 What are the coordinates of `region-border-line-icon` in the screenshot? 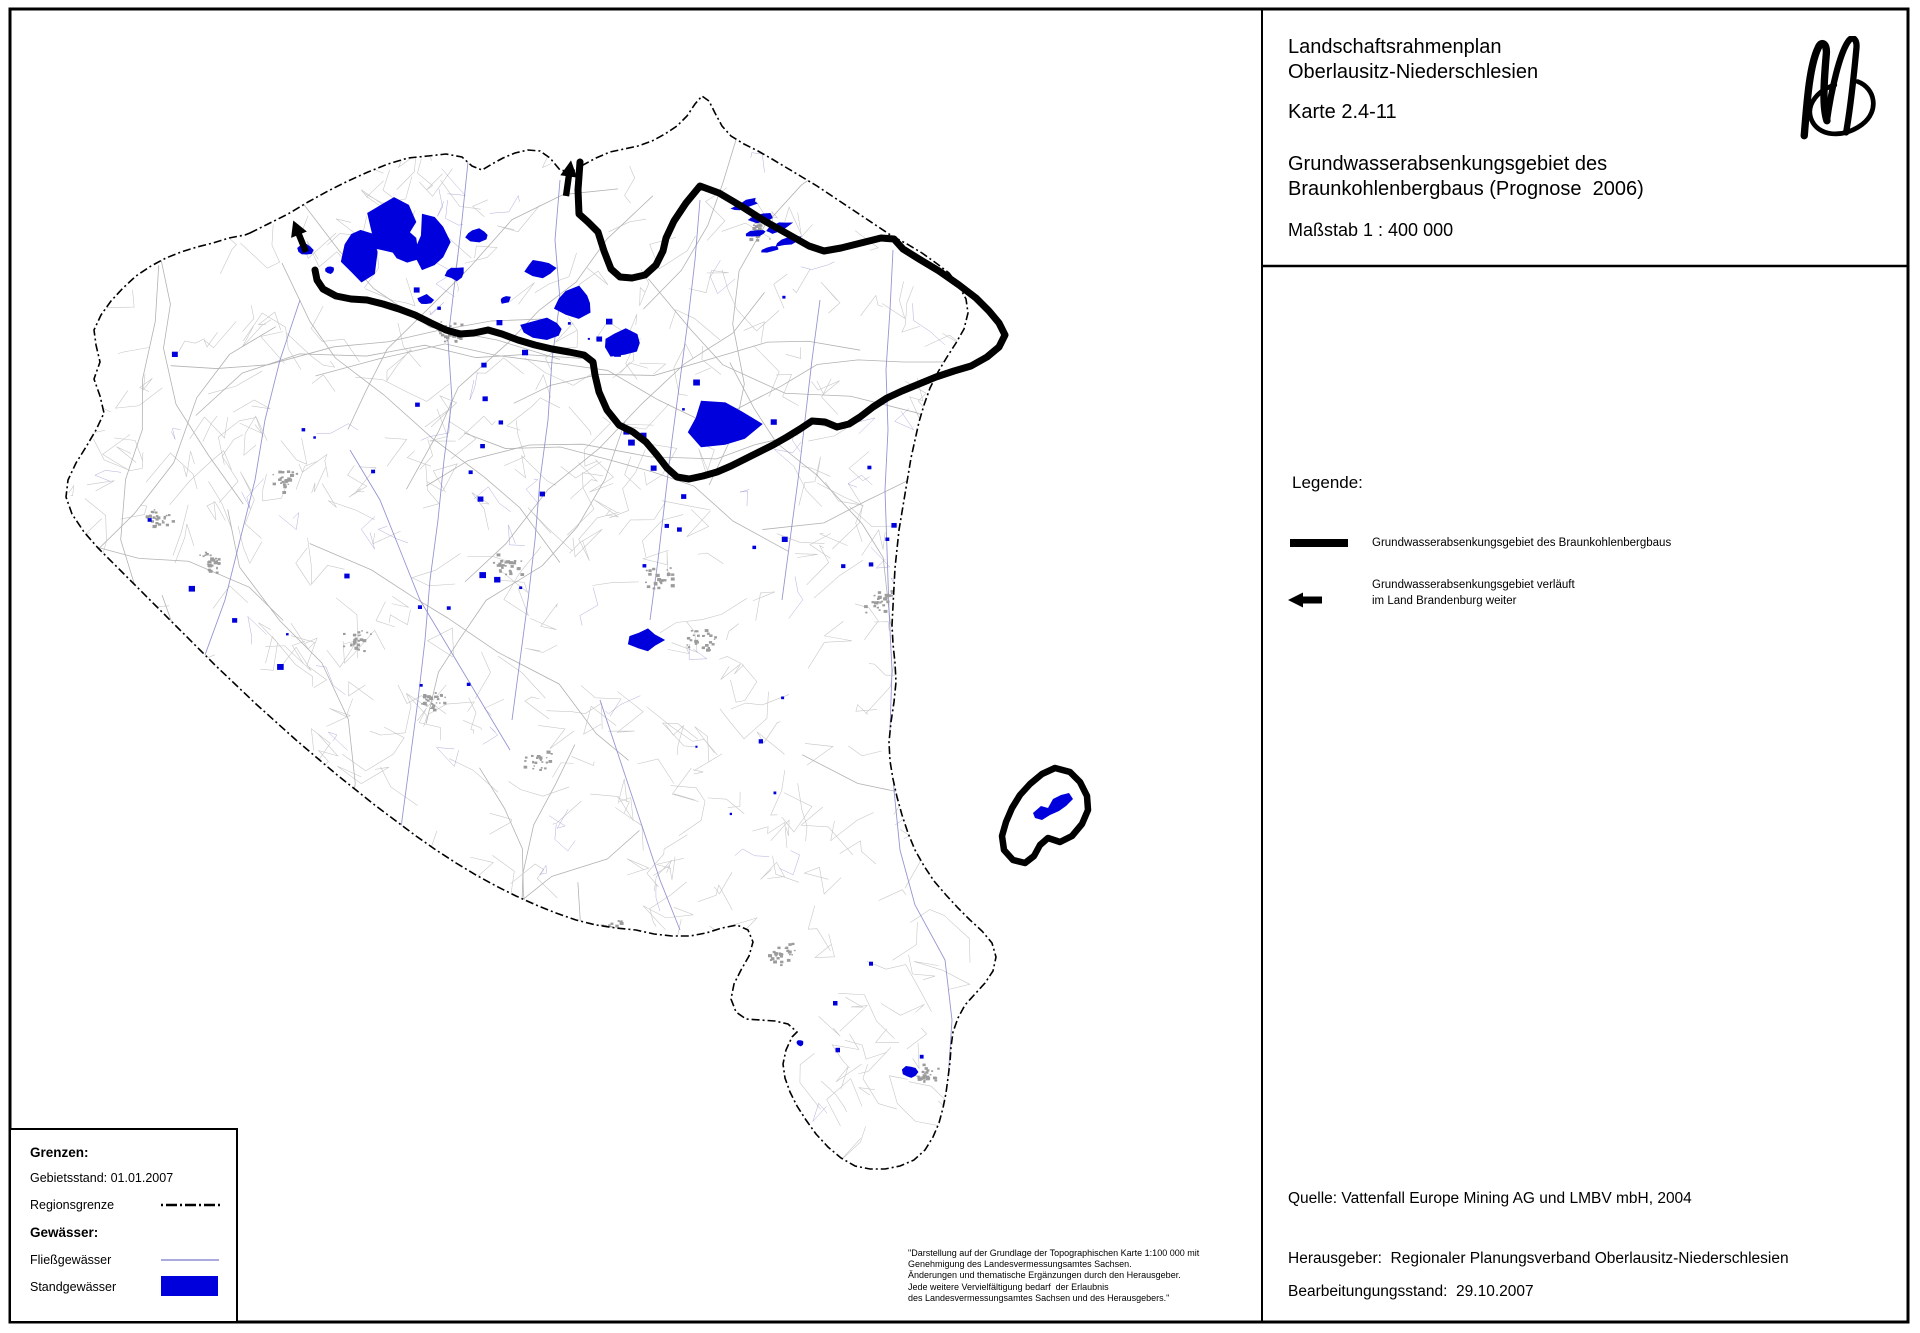 It's located at (191, 1205).